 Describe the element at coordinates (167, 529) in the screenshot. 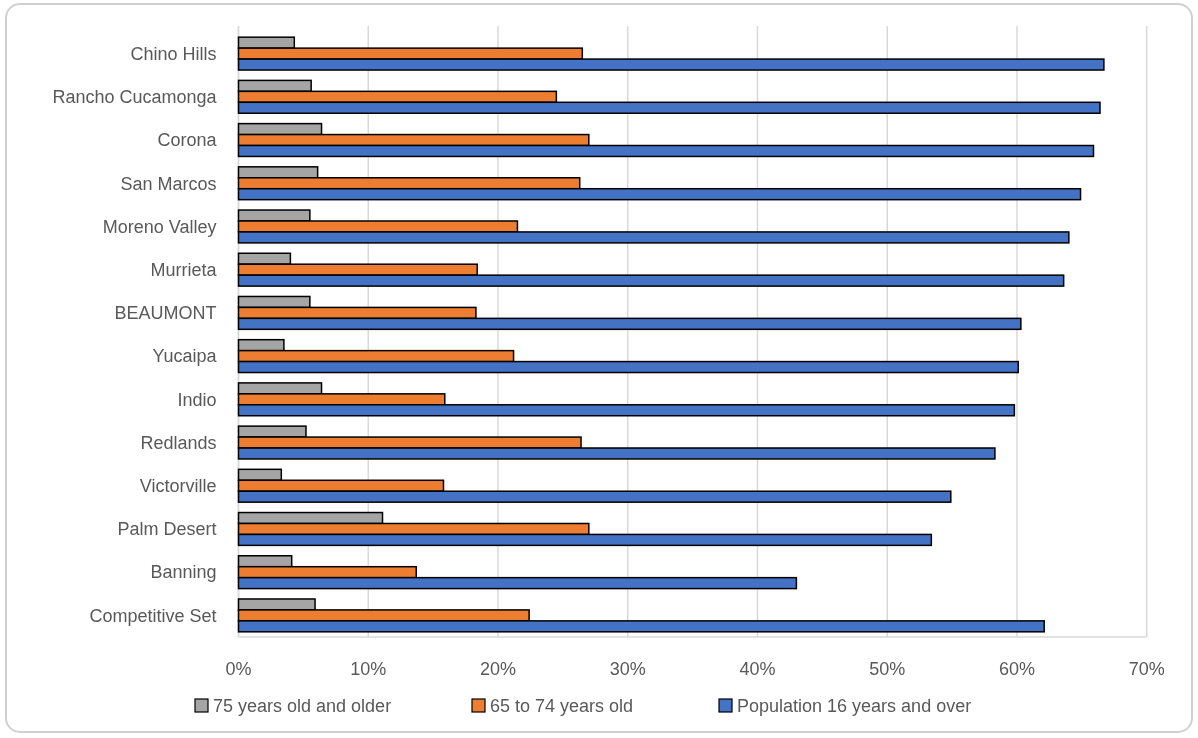

I see `y-tick-label: Palm Desert` at that location.